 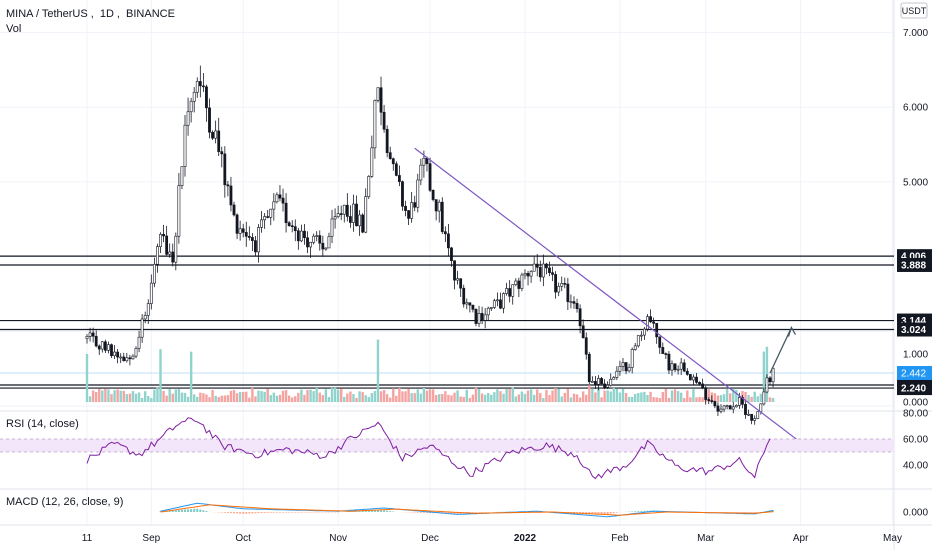 What do you see at coordinates (428, 448) in the screenshot?
I see `rsi-line` at bounding box center [428, 448].